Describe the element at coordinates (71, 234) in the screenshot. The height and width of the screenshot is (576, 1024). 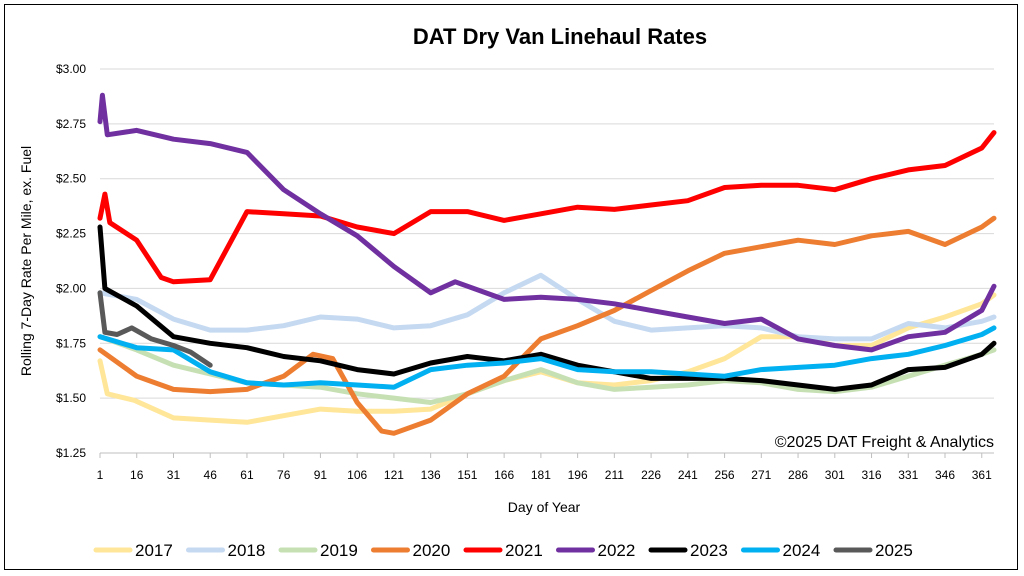
I see `y-tick-label: $2.25` at that location.